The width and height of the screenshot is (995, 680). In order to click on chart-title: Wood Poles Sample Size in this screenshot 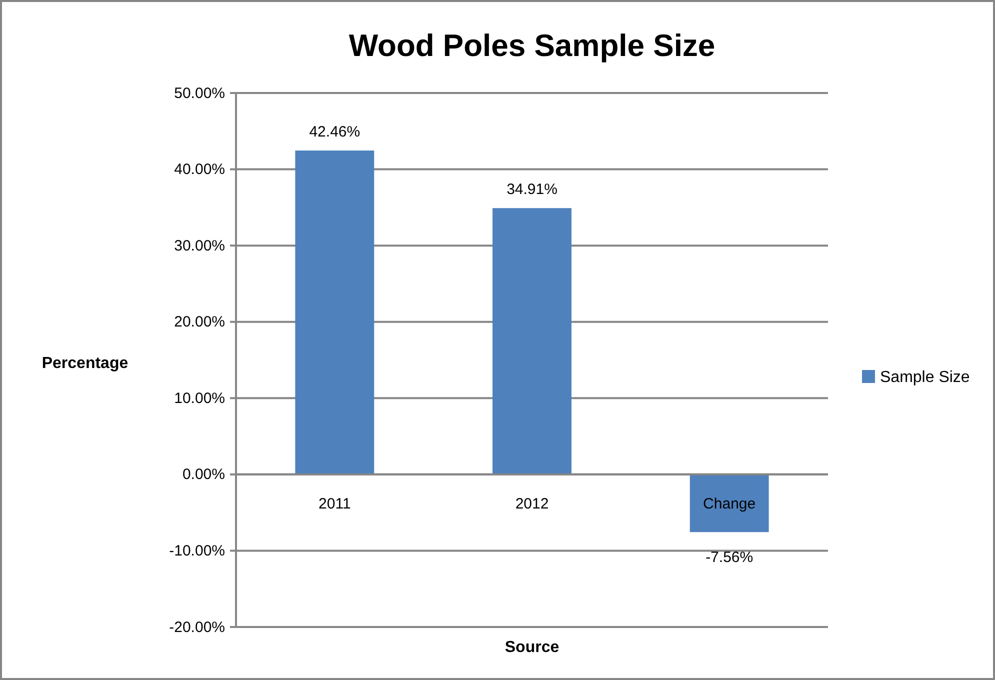, I will do `click(532, 45)`.